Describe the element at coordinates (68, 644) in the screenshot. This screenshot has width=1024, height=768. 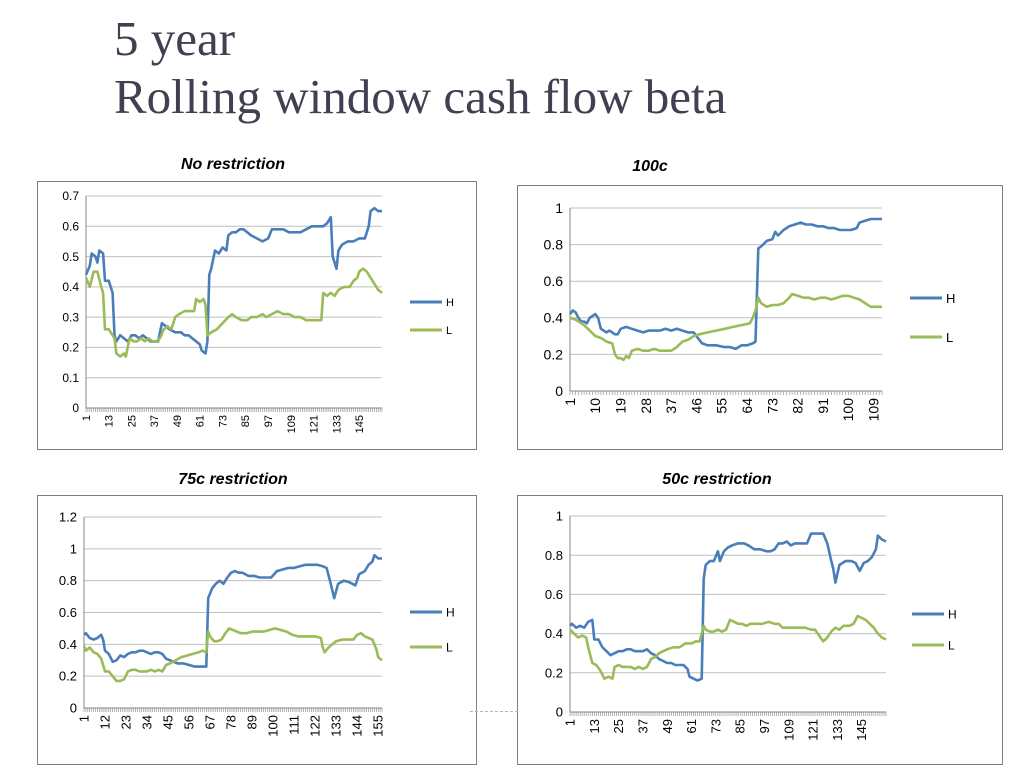
I see `75c-restriction-y-tick-label: 0.4` at that location.